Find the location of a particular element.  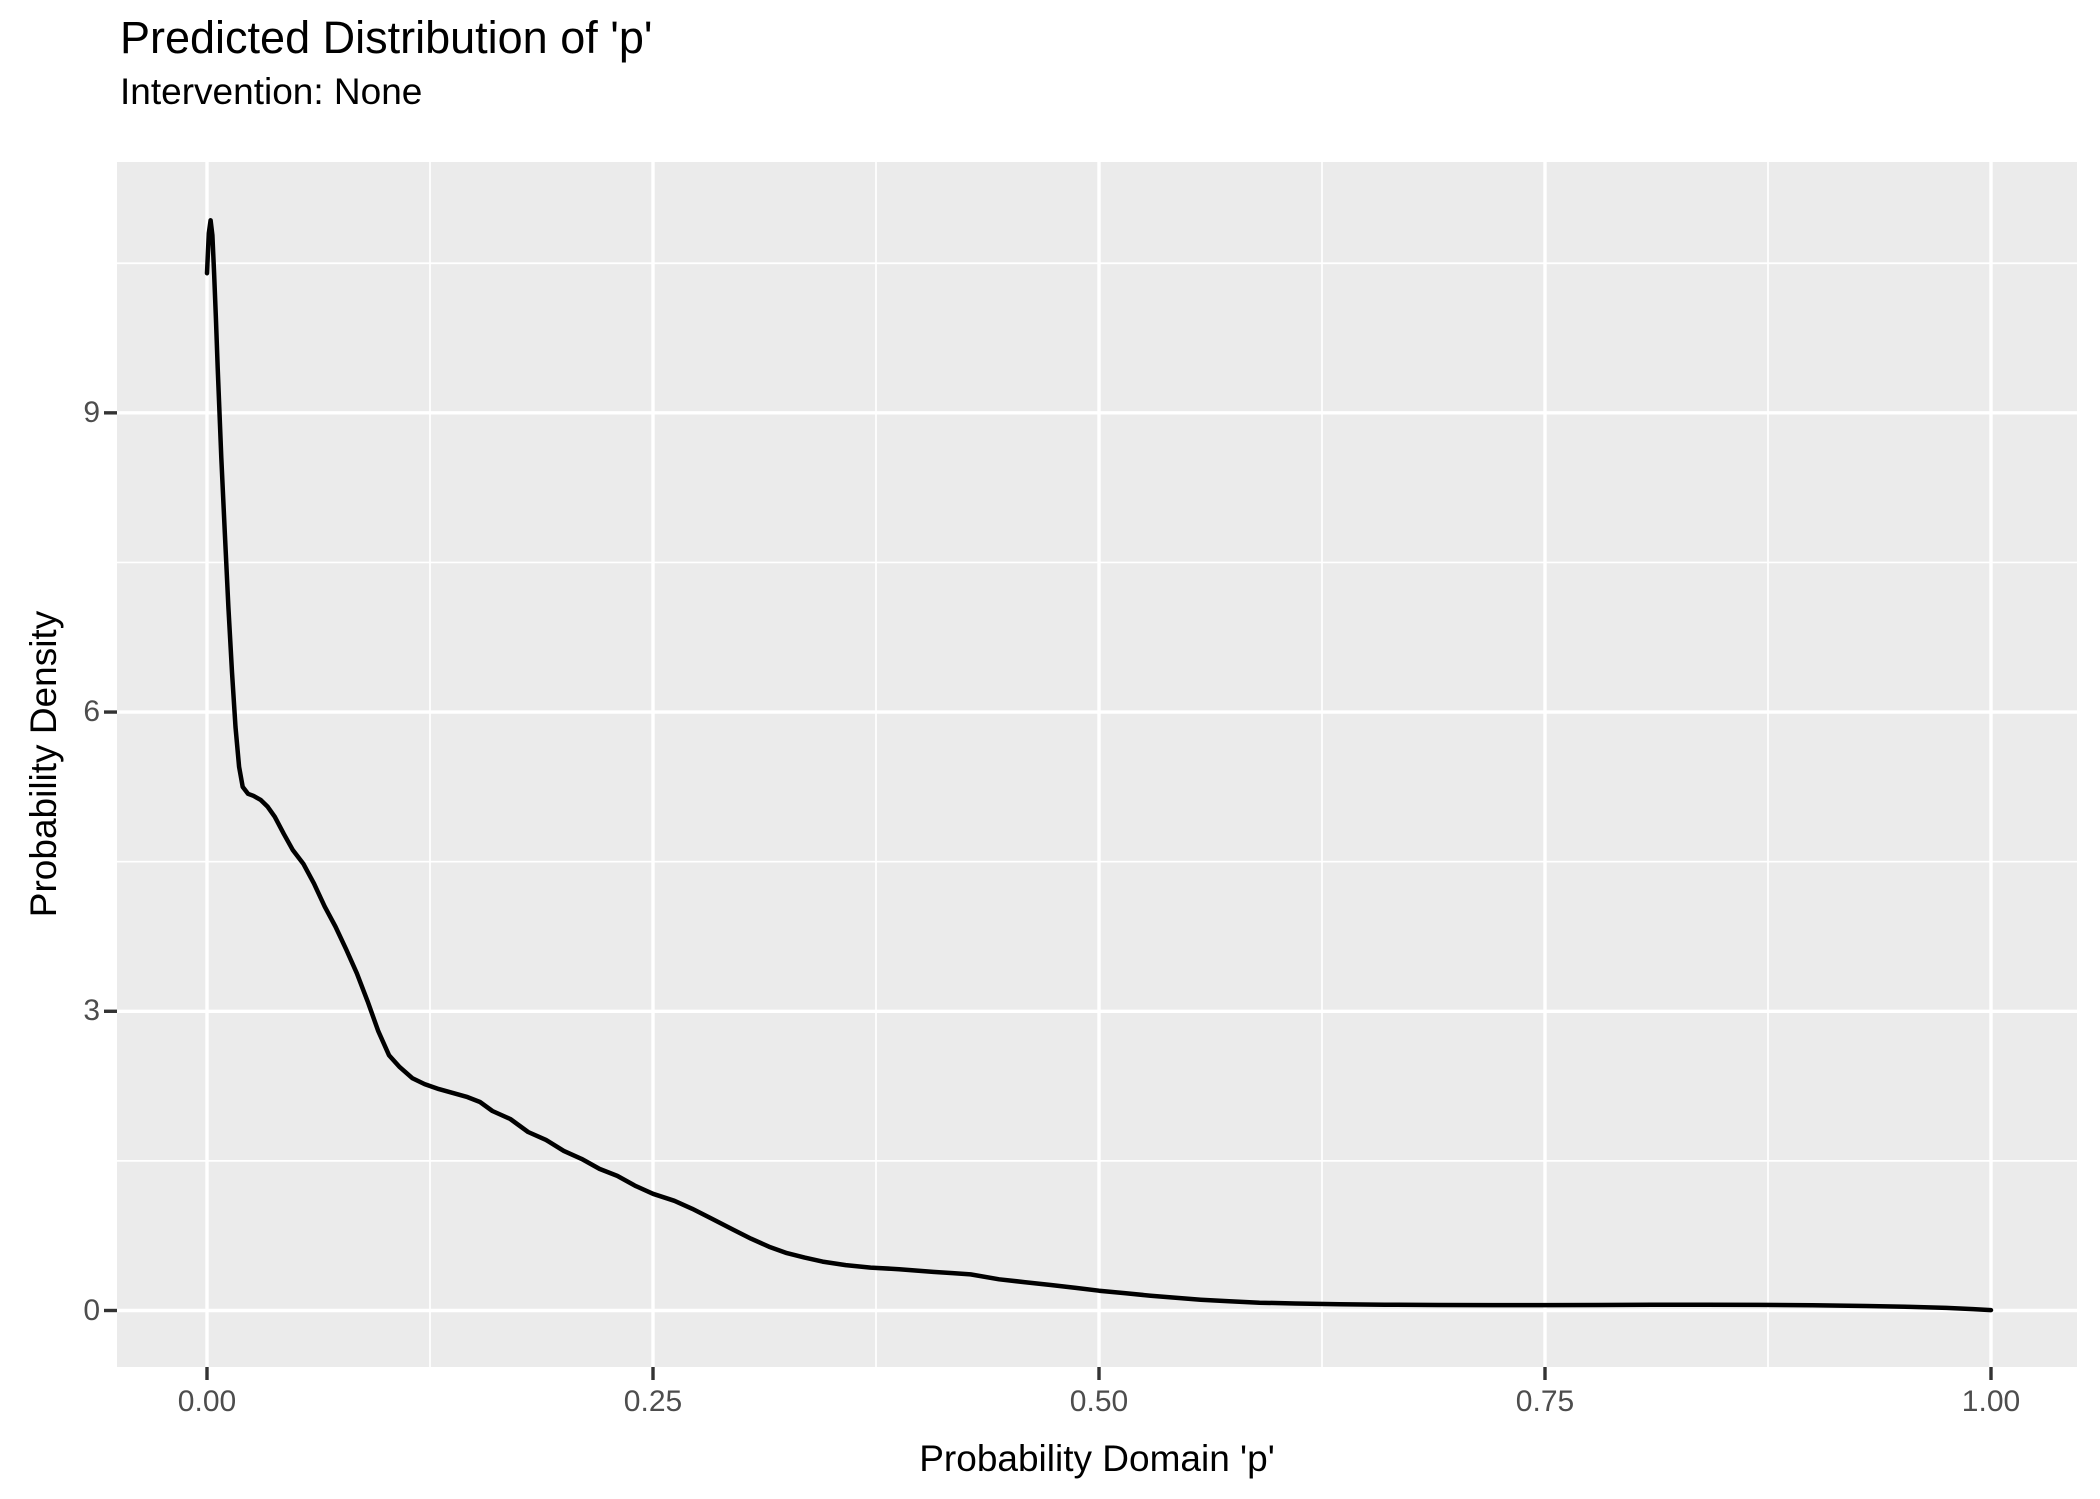

x-tick-label: 1.00 is located at coordinates (1991, 1401).